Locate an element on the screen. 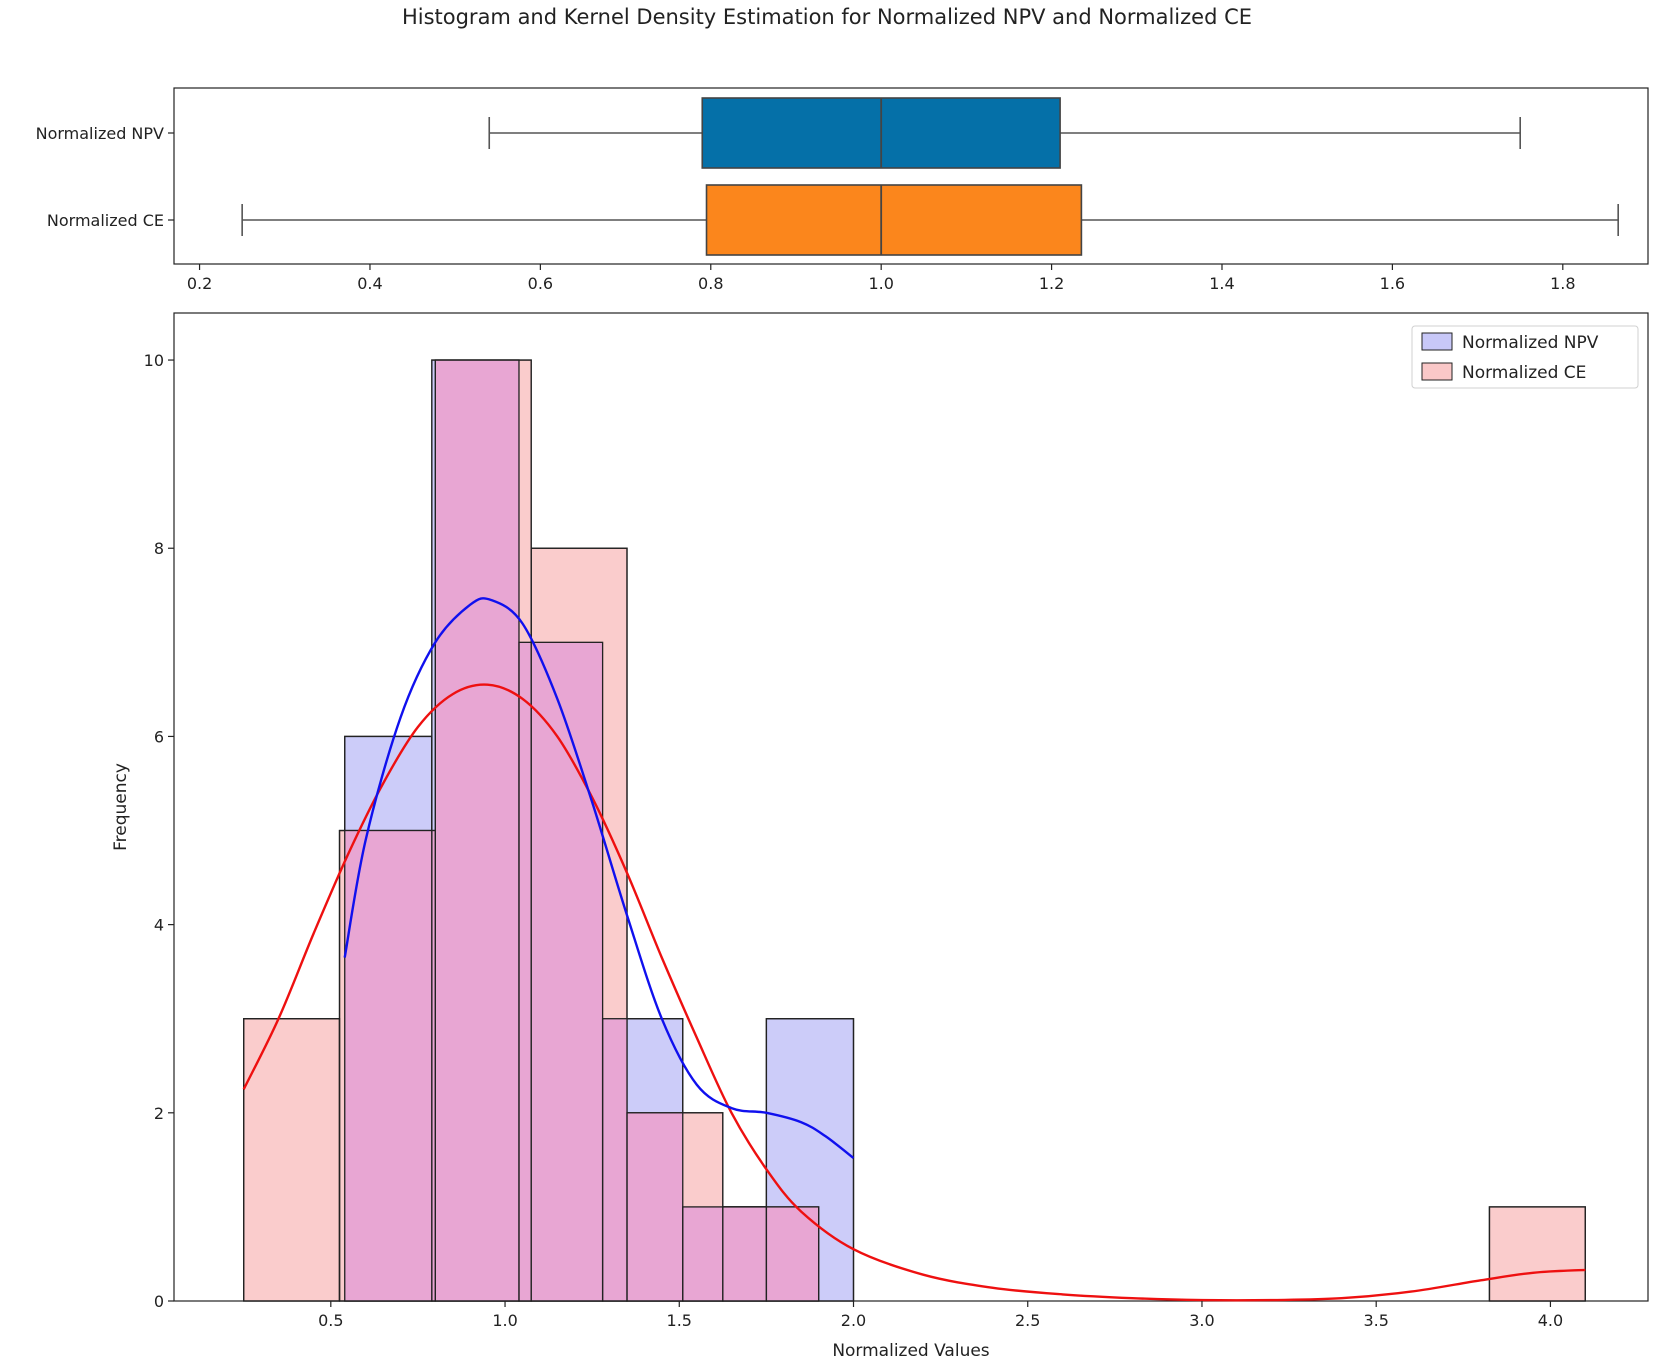  box-ce is located at coordinates (930, 220).